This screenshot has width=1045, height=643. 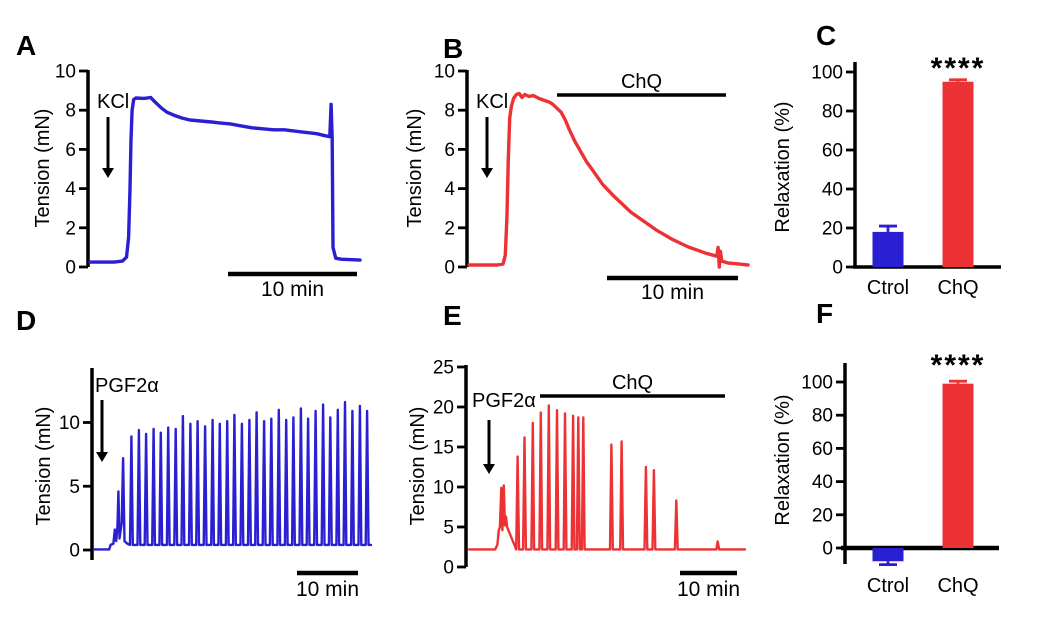 What do you see at coordinates (444, 72) in the screenshot?
I see `B-y-tick-label: 10` at bounding box center [444, 72].